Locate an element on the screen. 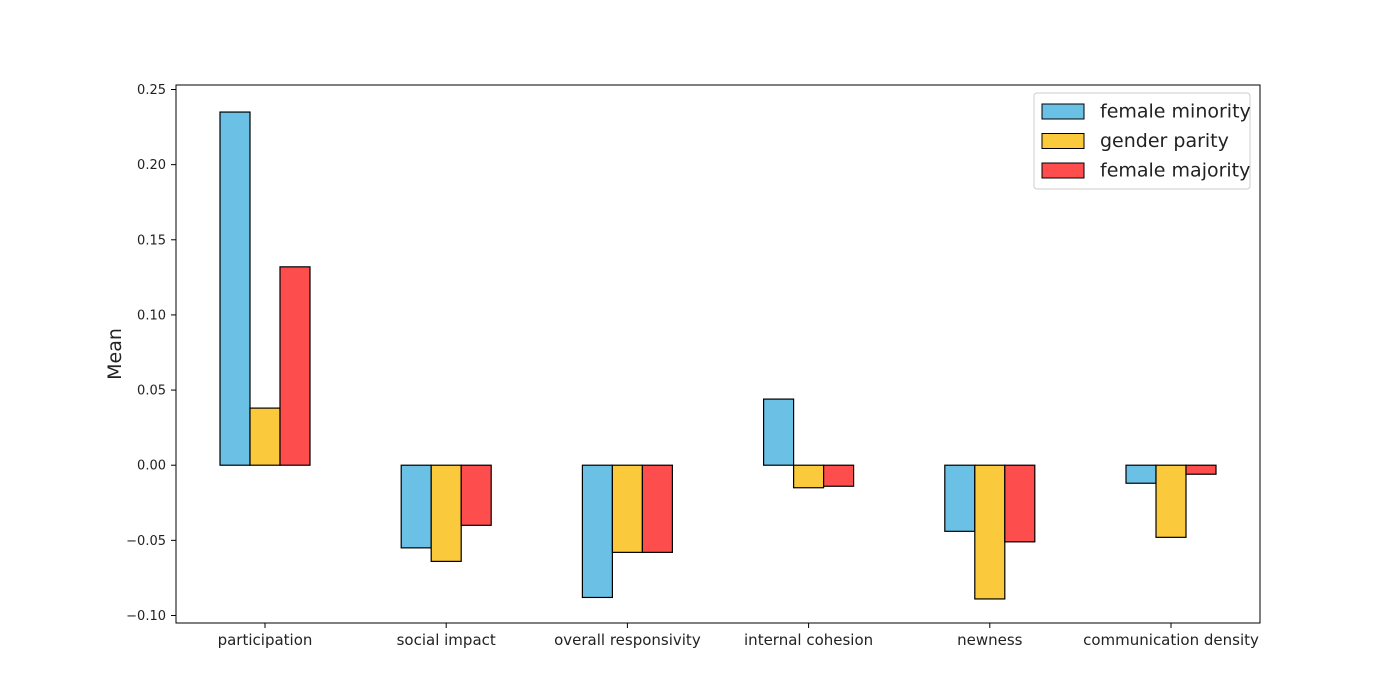  x-tick-label: internal cohesion is located at coordinates (808, 640).